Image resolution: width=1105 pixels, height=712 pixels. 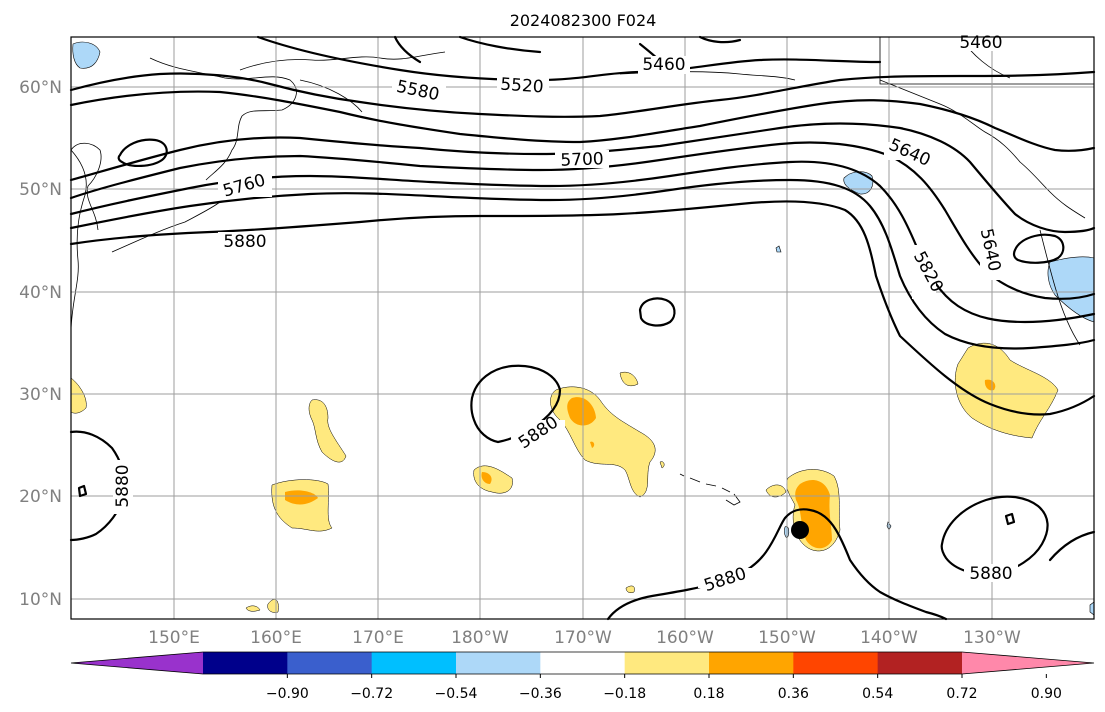 What do you see at coordinates (961, 694) in the screenshot?
I see `colorbar-tick-label: 0.72` at bounding box center [961, 694].